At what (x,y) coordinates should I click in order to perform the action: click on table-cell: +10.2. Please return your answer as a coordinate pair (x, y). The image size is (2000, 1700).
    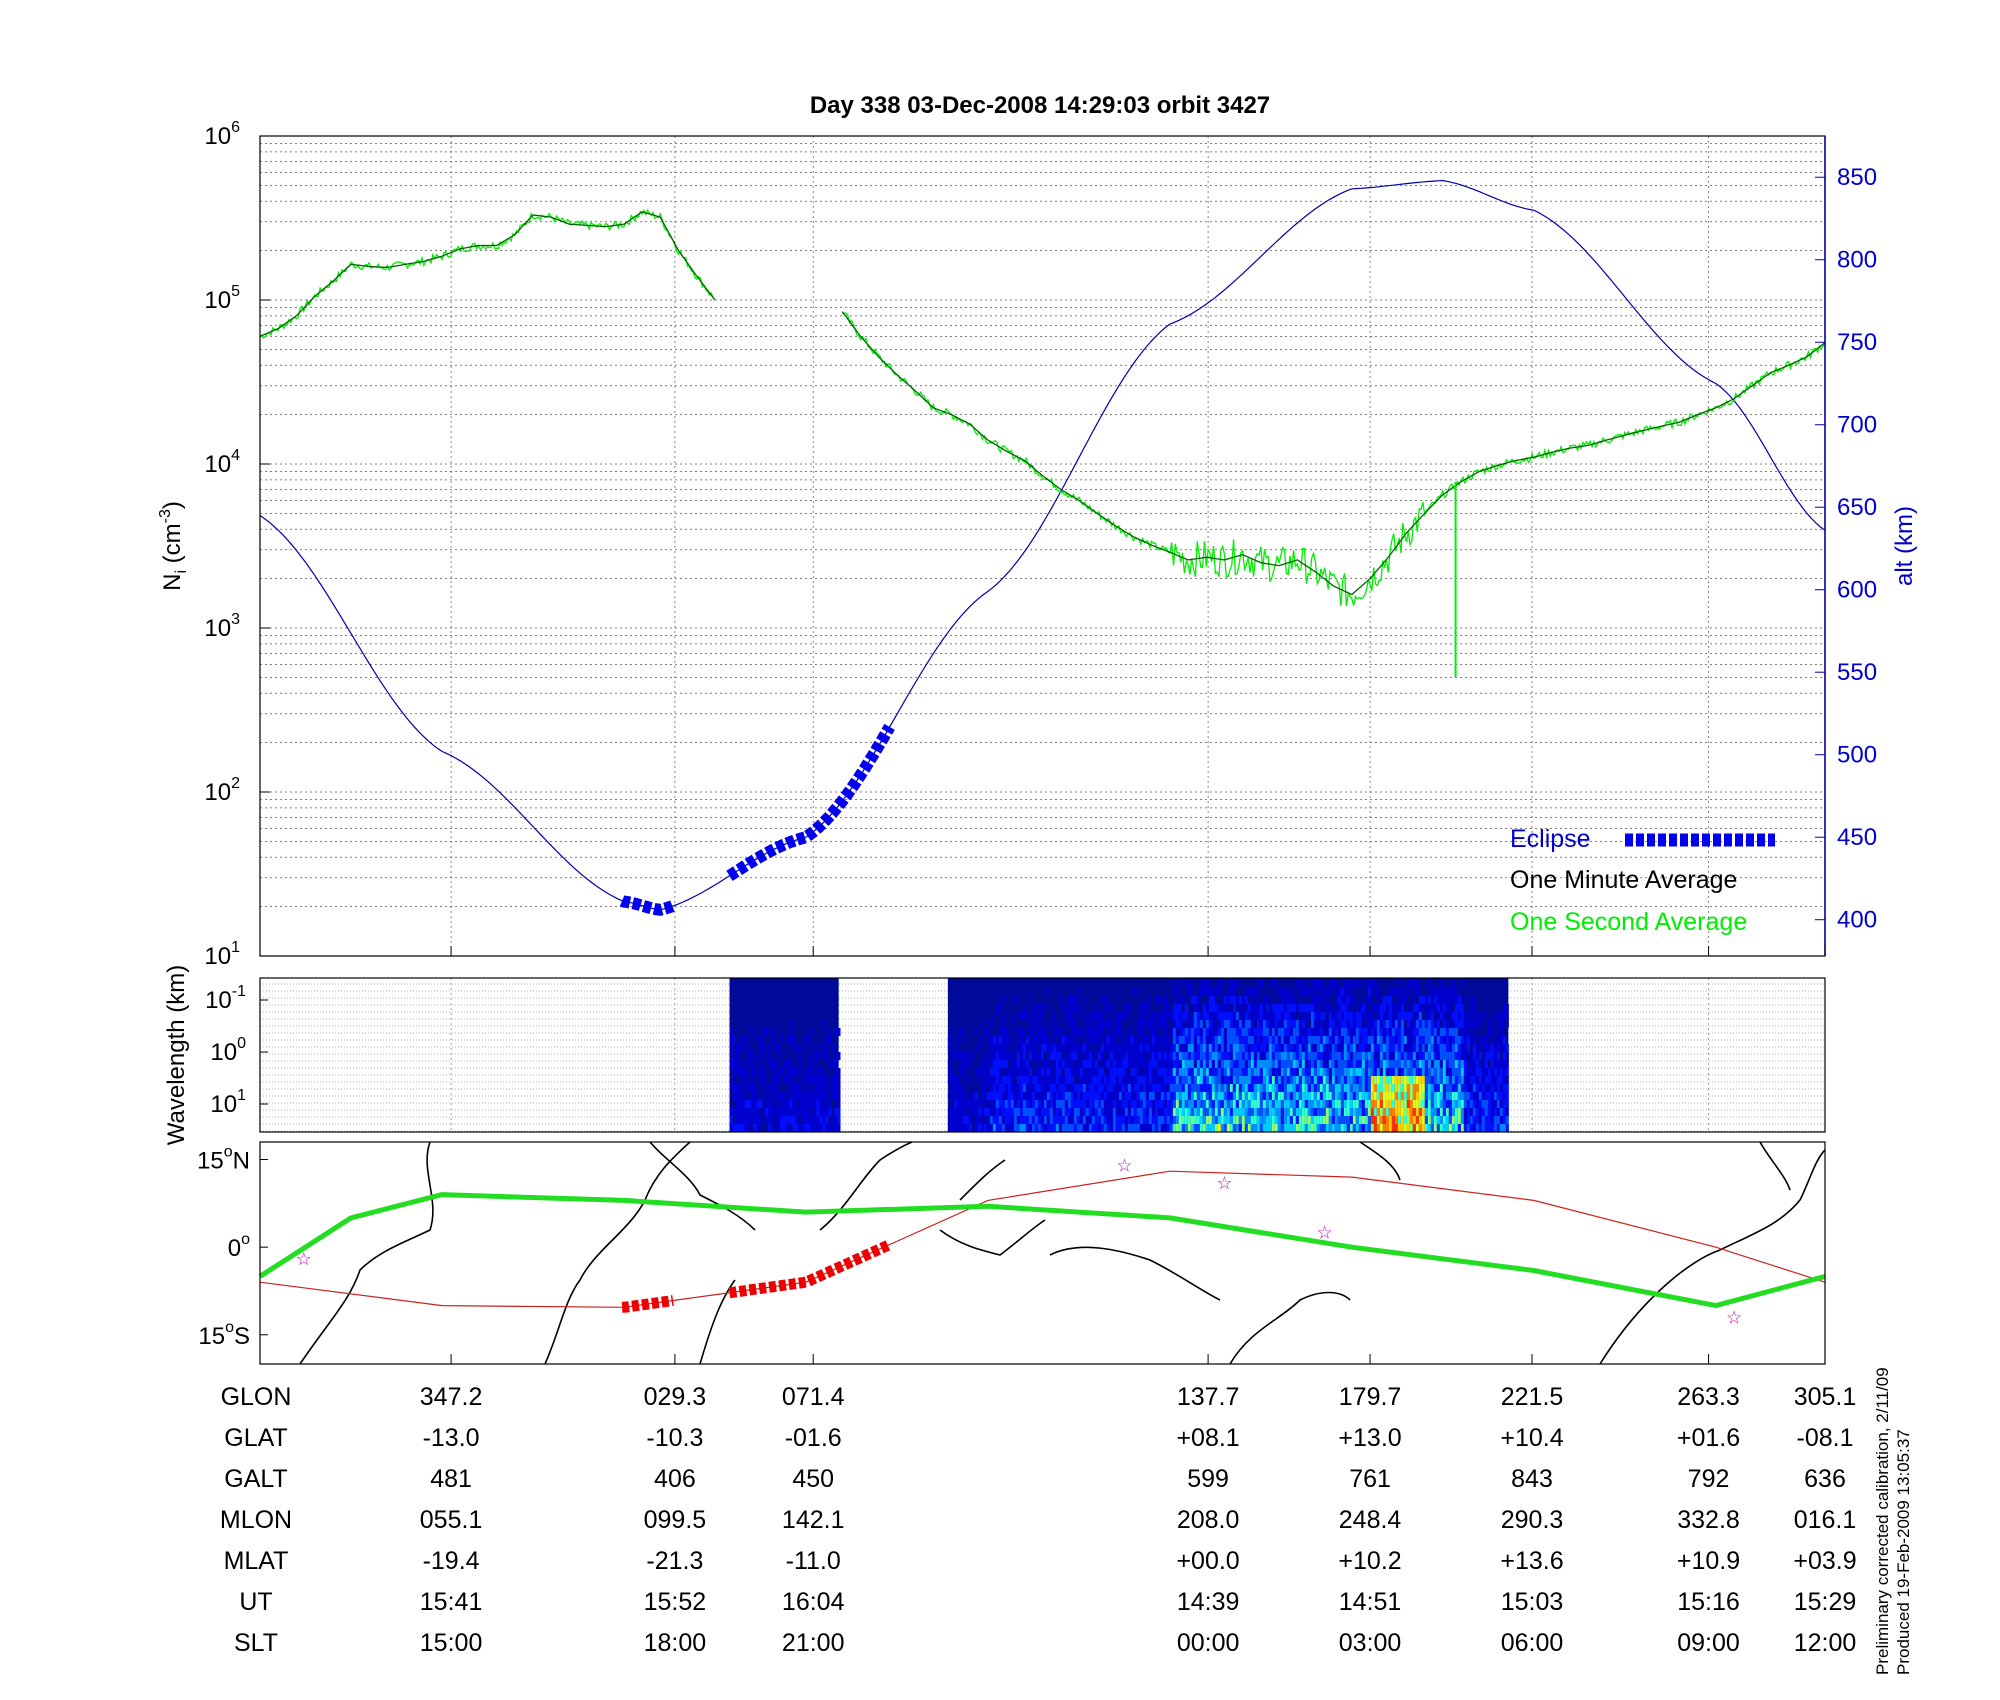
    Looking at the image, I should click on (1369, 1561).